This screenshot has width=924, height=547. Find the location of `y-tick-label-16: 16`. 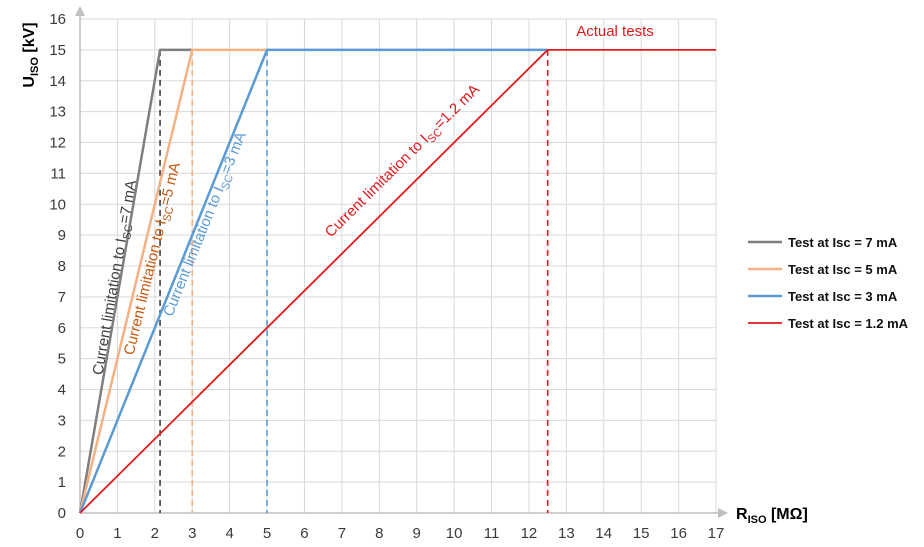

y-tick-label-16: 16 is located at coordinates (57, 19).